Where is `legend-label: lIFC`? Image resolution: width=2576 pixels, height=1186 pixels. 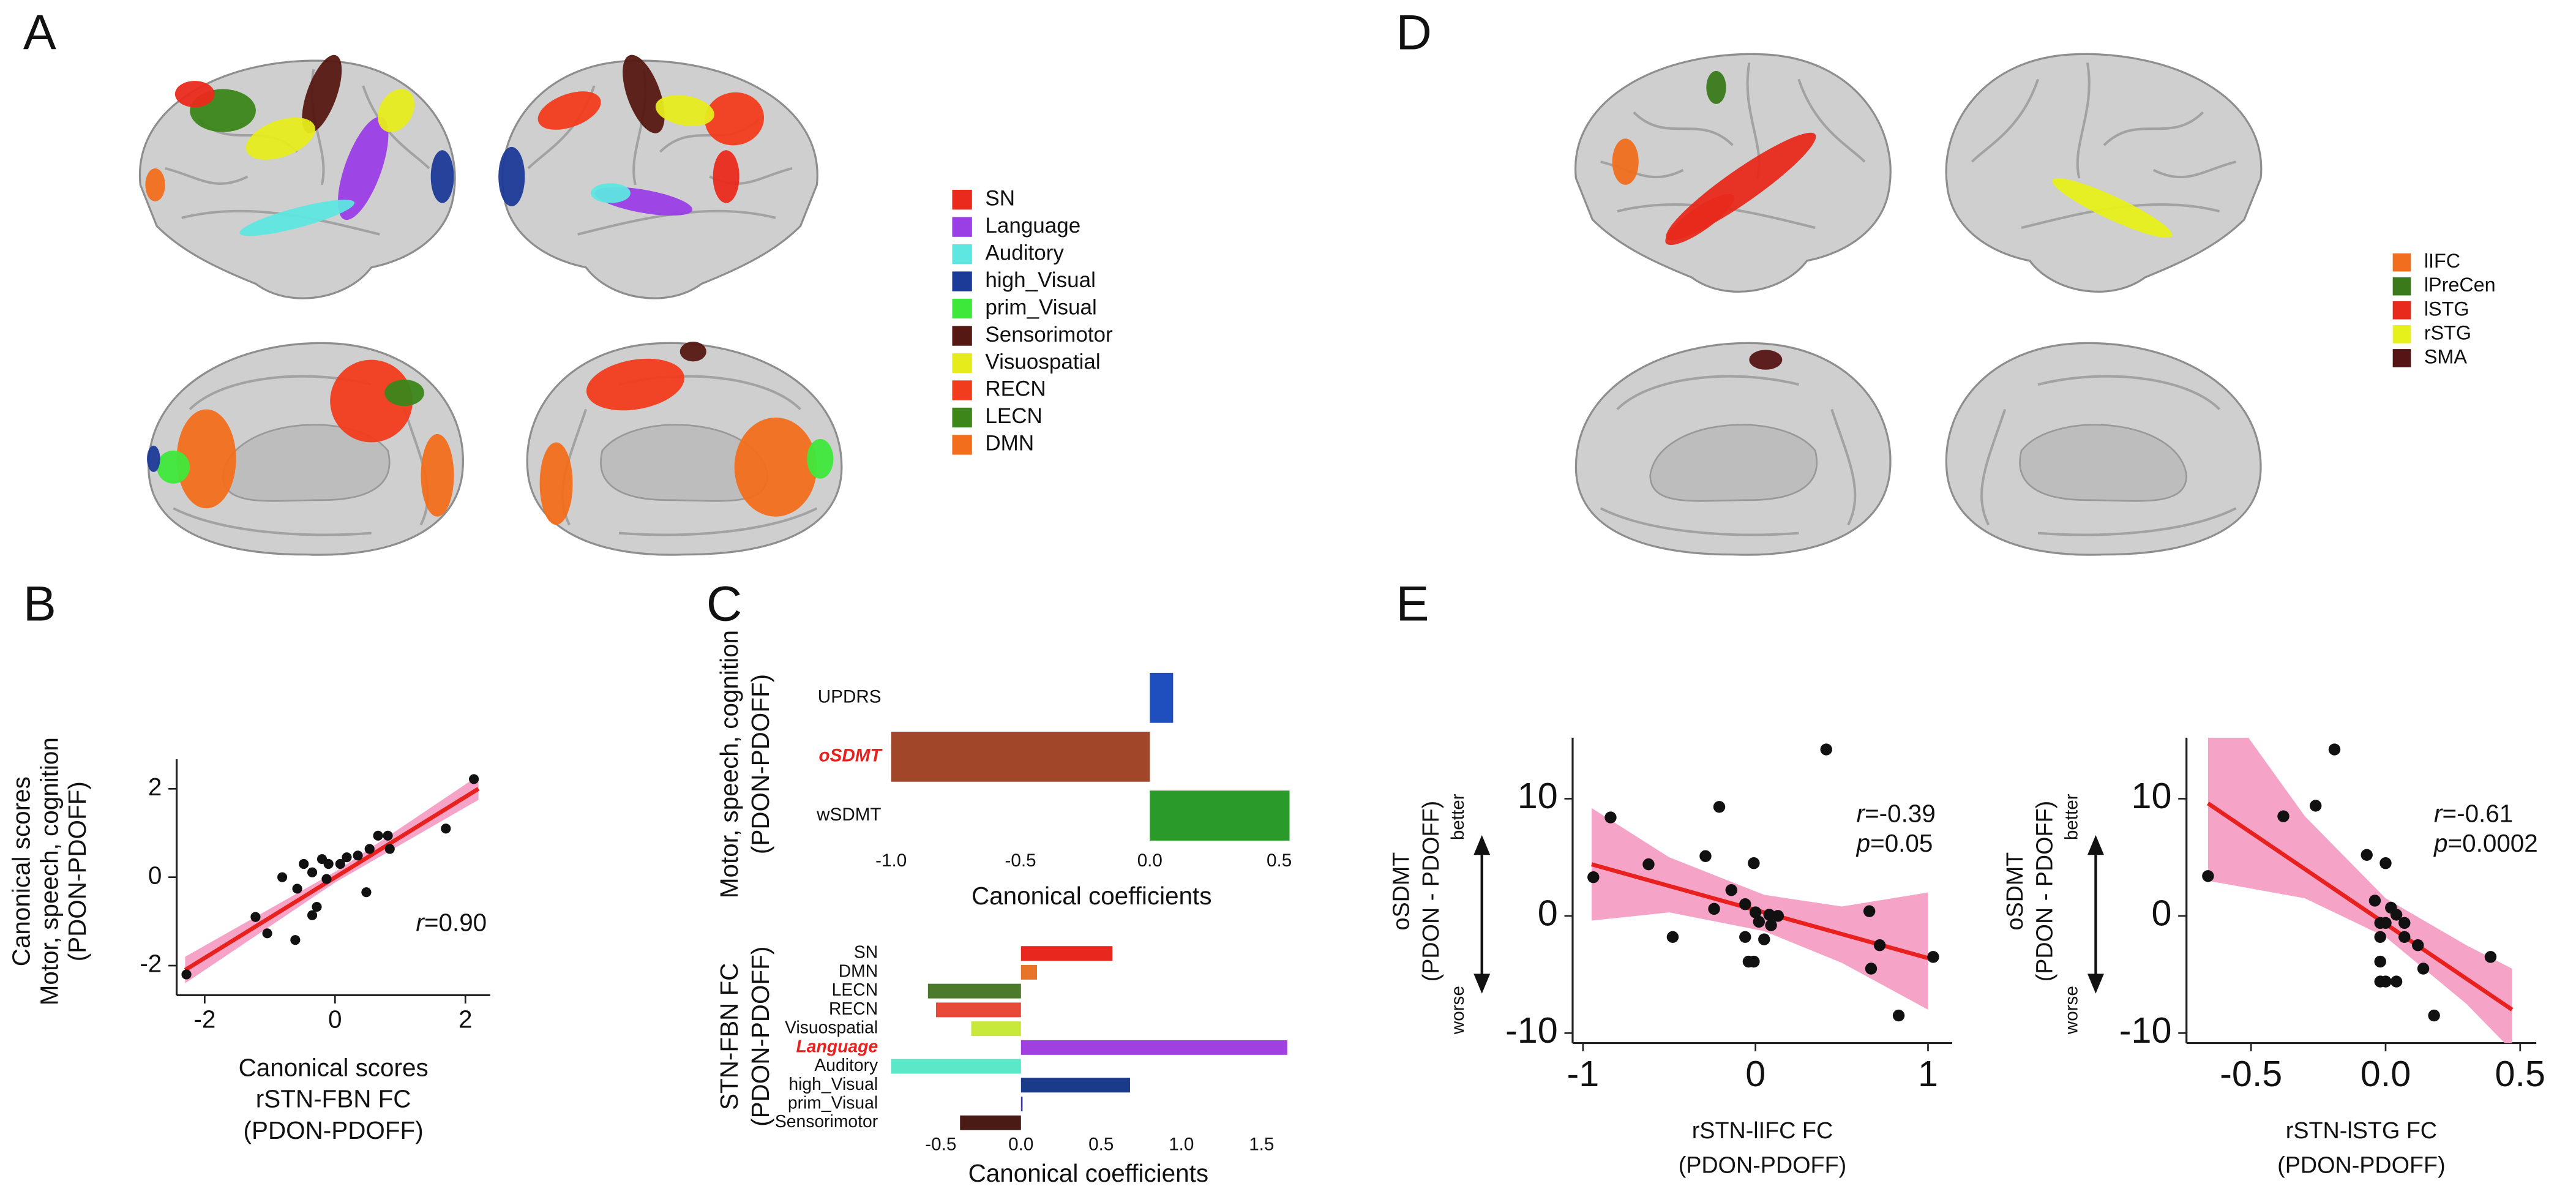
legend-label: lIFC is located at coordinates (2442, 261).